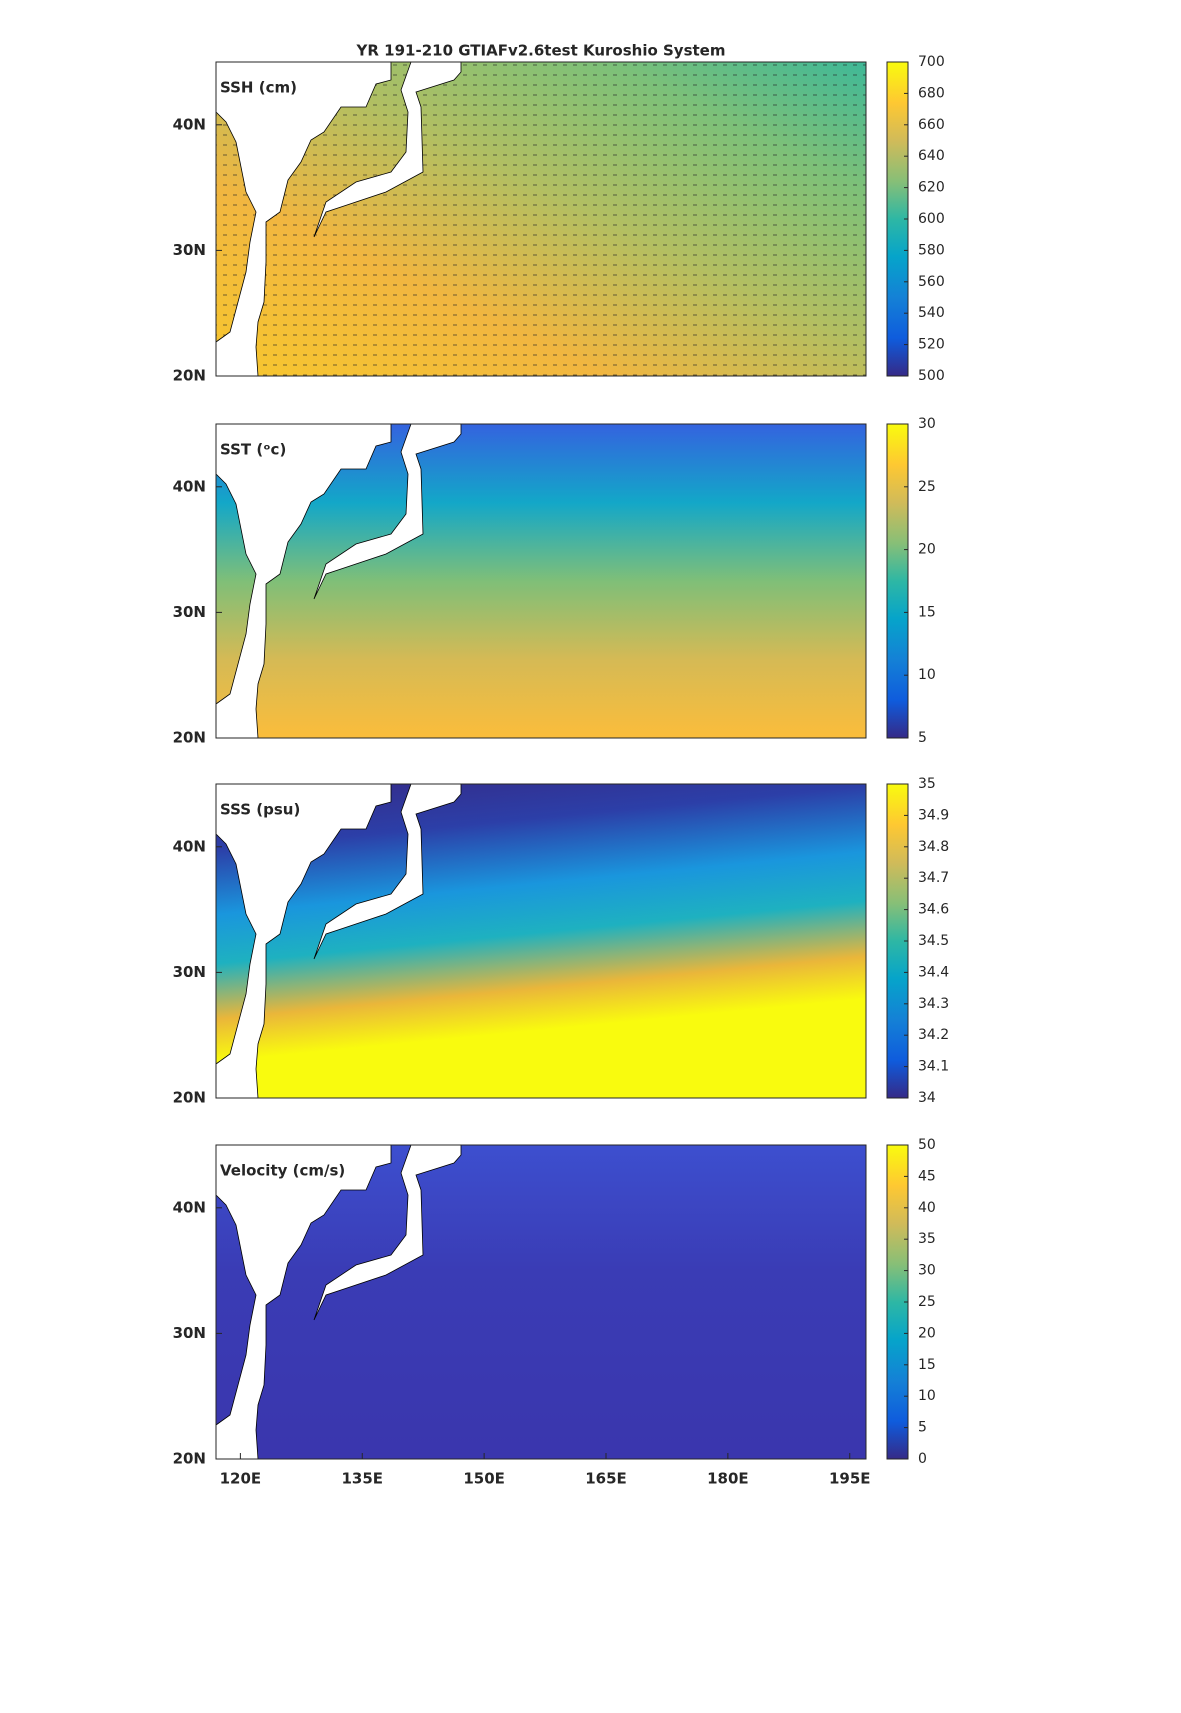 This screenshot has height=1713, width=1181. Describe the element at coordinates (933, 1067) in the screenshot. I see `colorbar-tick-label: 34.1` at that location.